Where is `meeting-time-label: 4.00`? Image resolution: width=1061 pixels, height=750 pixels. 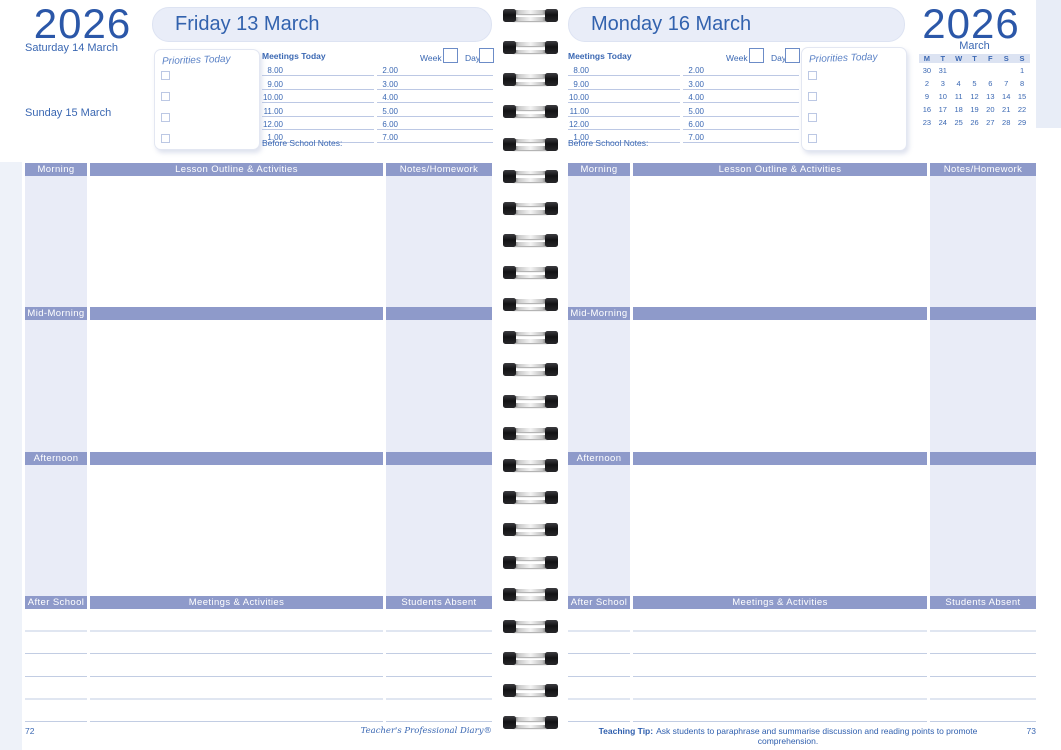
meeting-time-label: 4.00 is located at coordinates (696, 98).